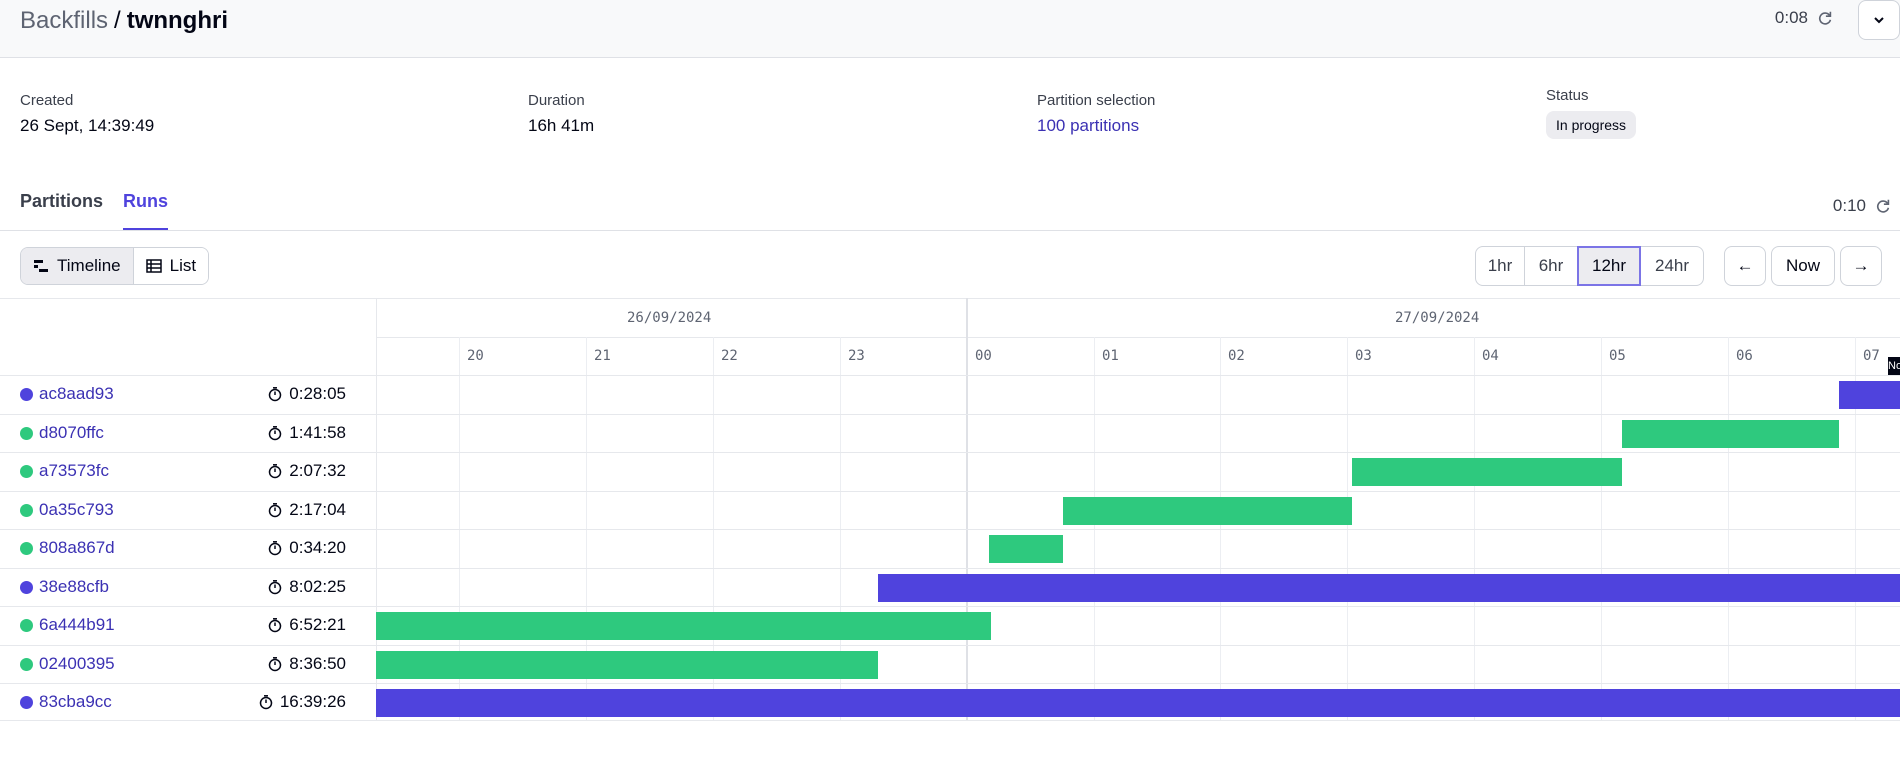 The width and height of the screenshot is (1900, 758). I want to click on run-duration-value: 2:07:32, so click(317, 470).